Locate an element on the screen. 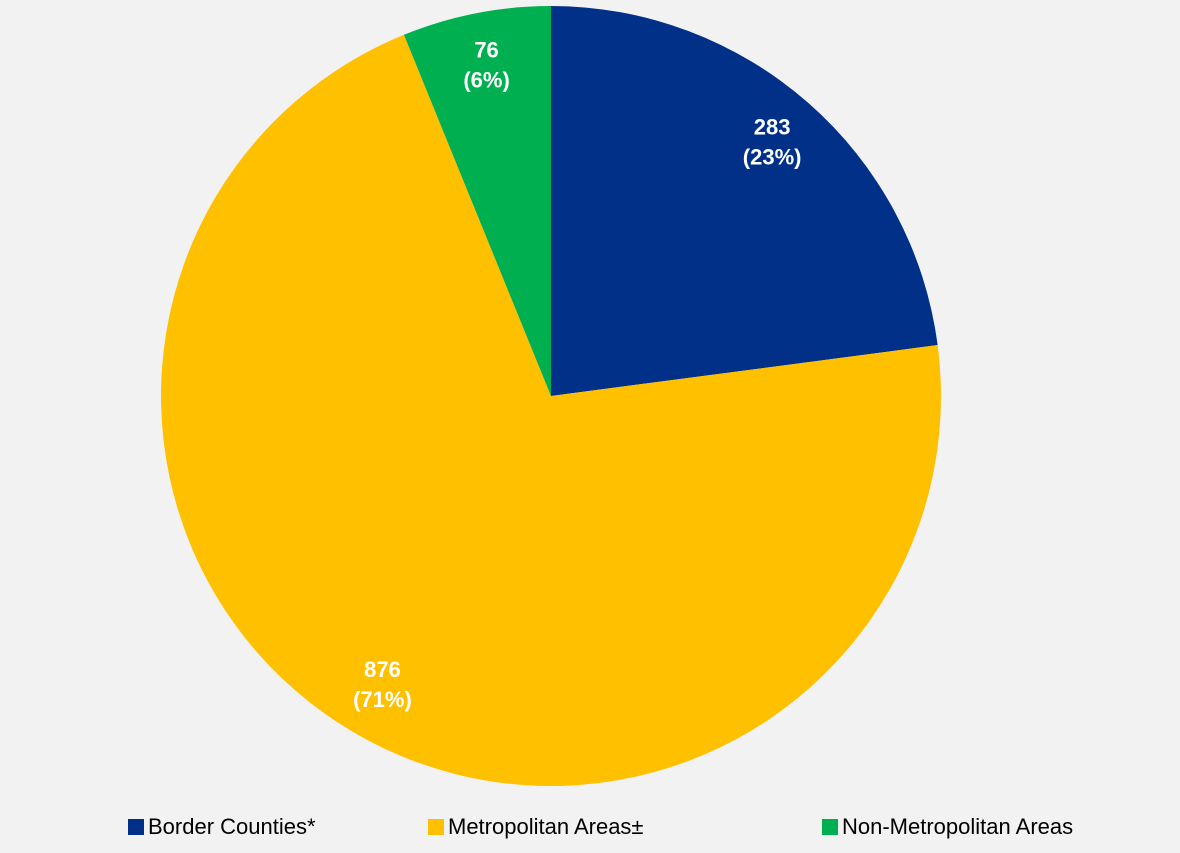  value-label: 76 is located at coordinates (486, 50).